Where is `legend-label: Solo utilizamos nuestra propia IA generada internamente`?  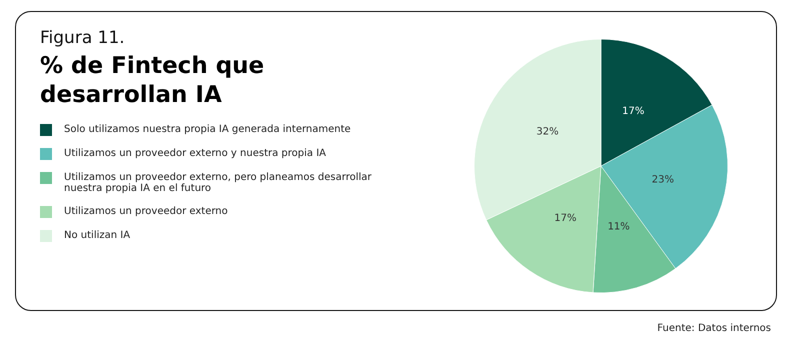 legend-label: Solo utilizamos nuestra propia IA generada internamente is located at coordinates (207, 129).